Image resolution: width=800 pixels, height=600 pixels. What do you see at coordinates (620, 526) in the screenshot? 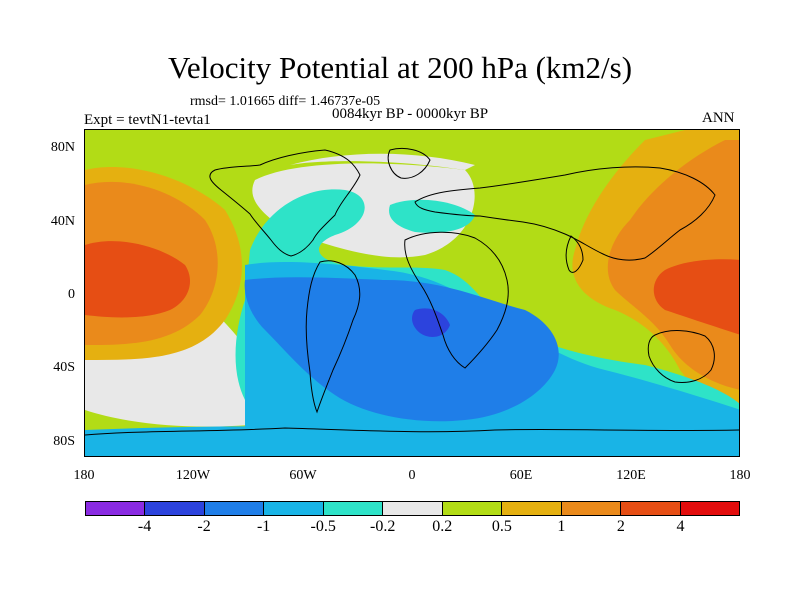
I see `colorbar-label: 2` at bounding box center [620, 526].